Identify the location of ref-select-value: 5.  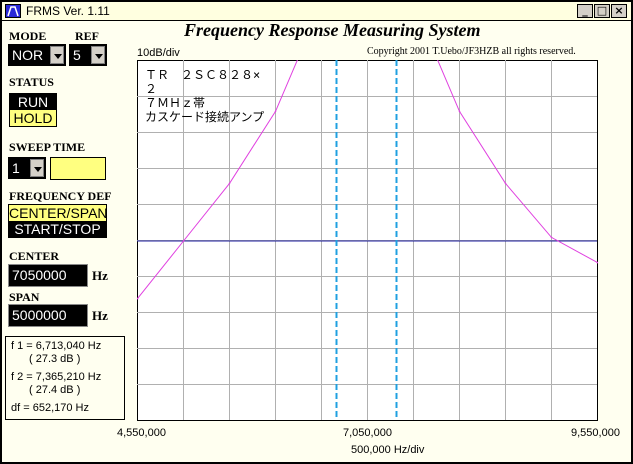
(77, 55).